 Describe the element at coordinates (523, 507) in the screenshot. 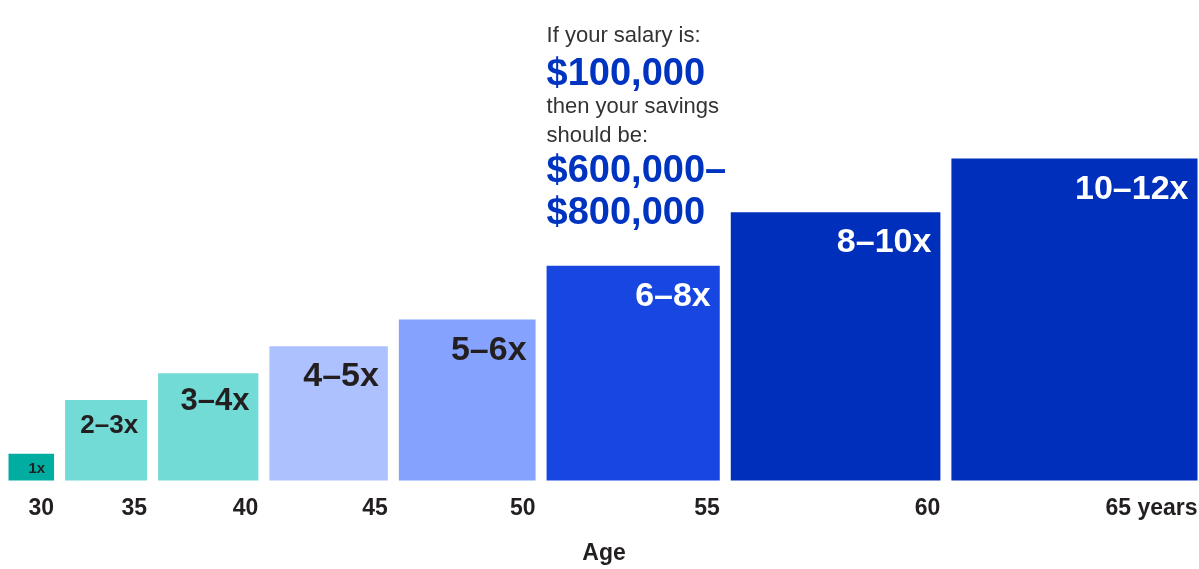

I see `x-tick-label: 50` at that location.